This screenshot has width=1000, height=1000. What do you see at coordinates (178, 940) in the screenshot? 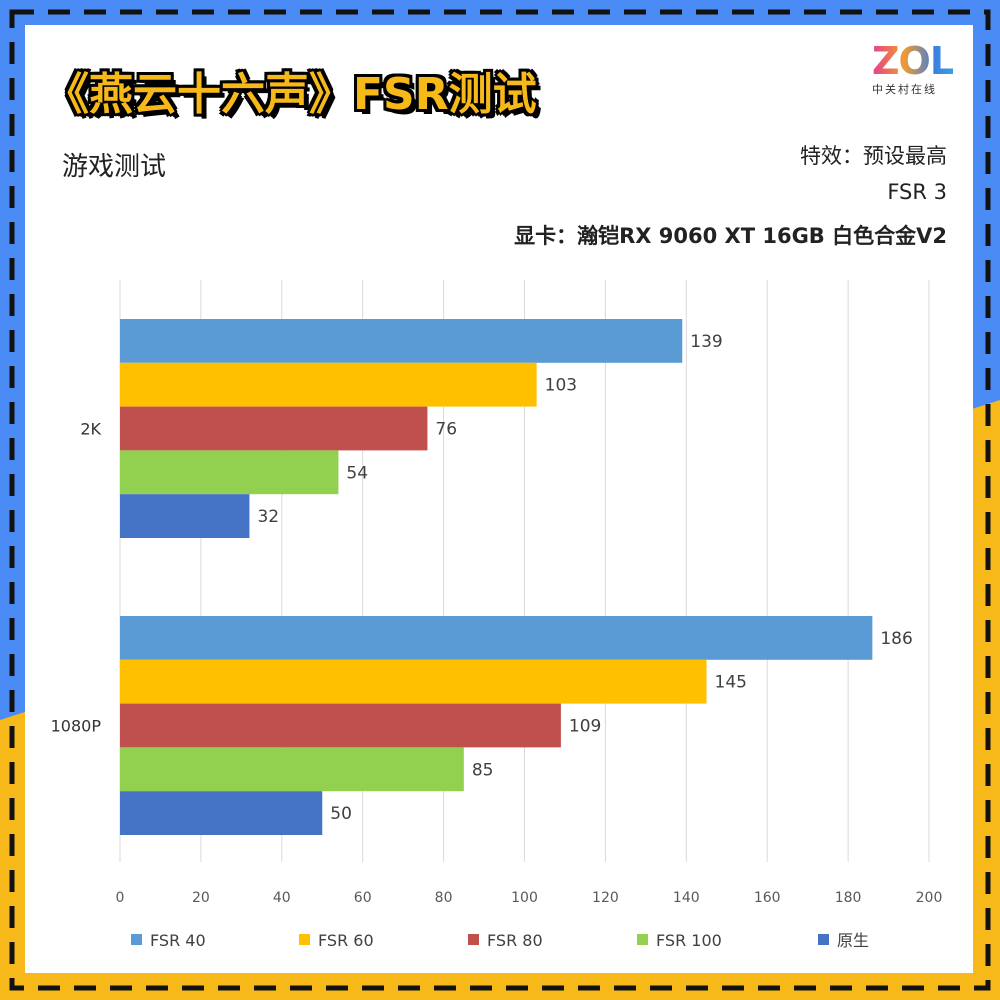
I see `legend-label: FSR 40` at bounding box center [178, 940].